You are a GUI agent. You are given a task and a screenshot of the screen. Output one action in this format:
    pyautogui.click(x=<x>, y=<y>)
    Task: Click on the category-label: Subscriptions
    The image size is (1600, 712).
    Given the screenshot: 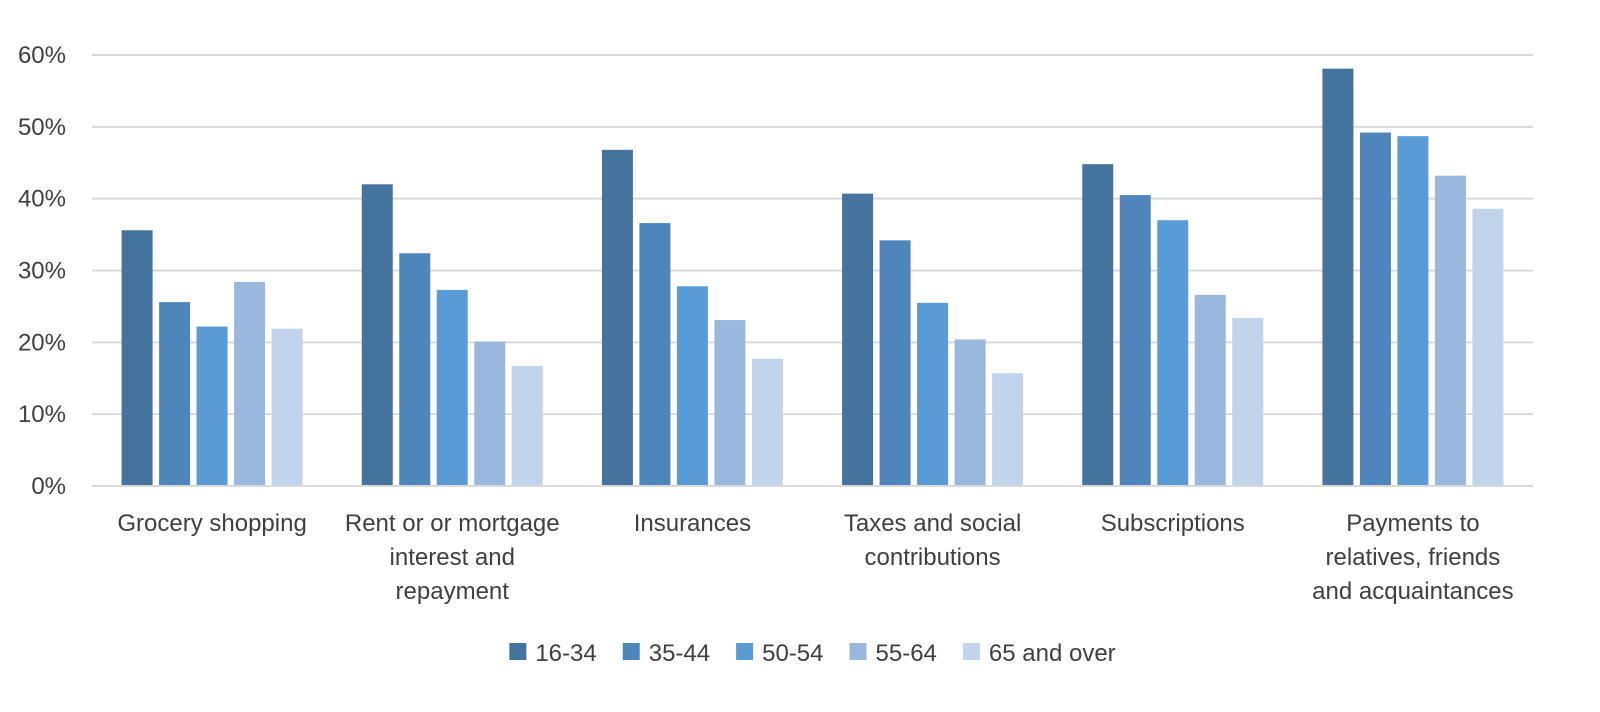 What is the action you would take?
    pyautogui.click(x=1173, y=523)
    